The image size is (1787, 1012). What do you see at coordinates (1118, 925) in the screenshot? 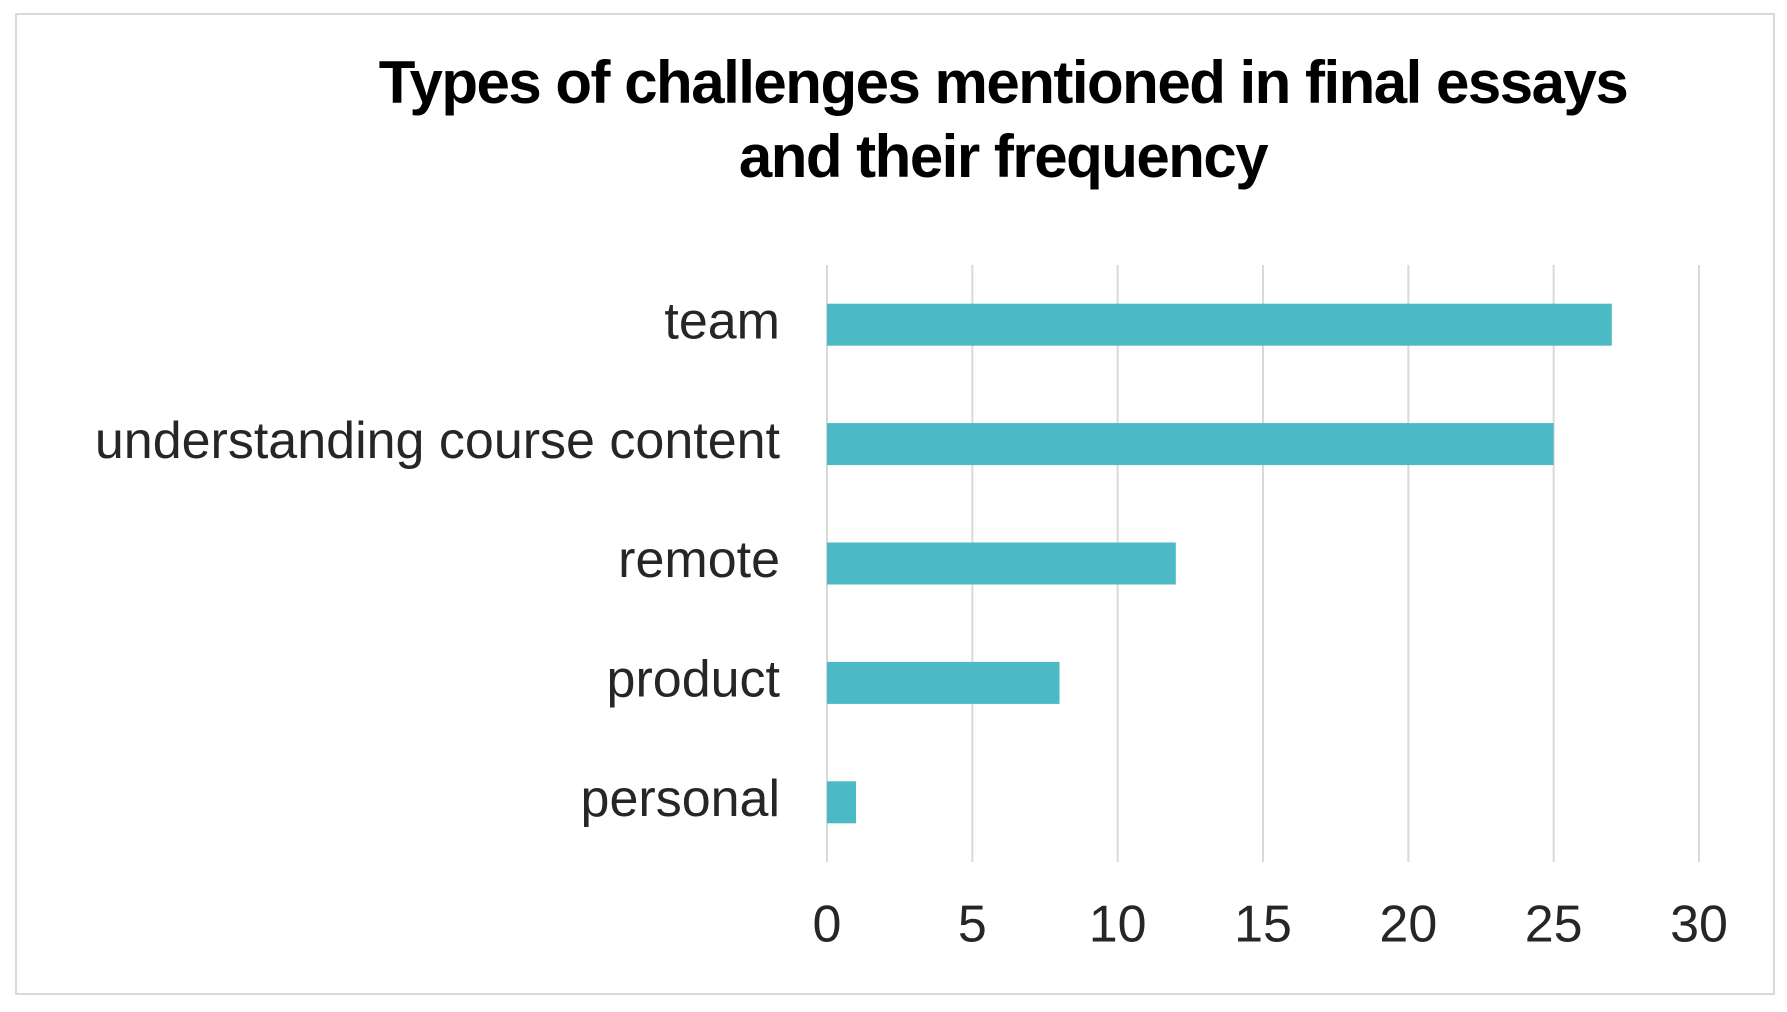
I see `x-tick-label: 10` at bounding box center [1118, 925].